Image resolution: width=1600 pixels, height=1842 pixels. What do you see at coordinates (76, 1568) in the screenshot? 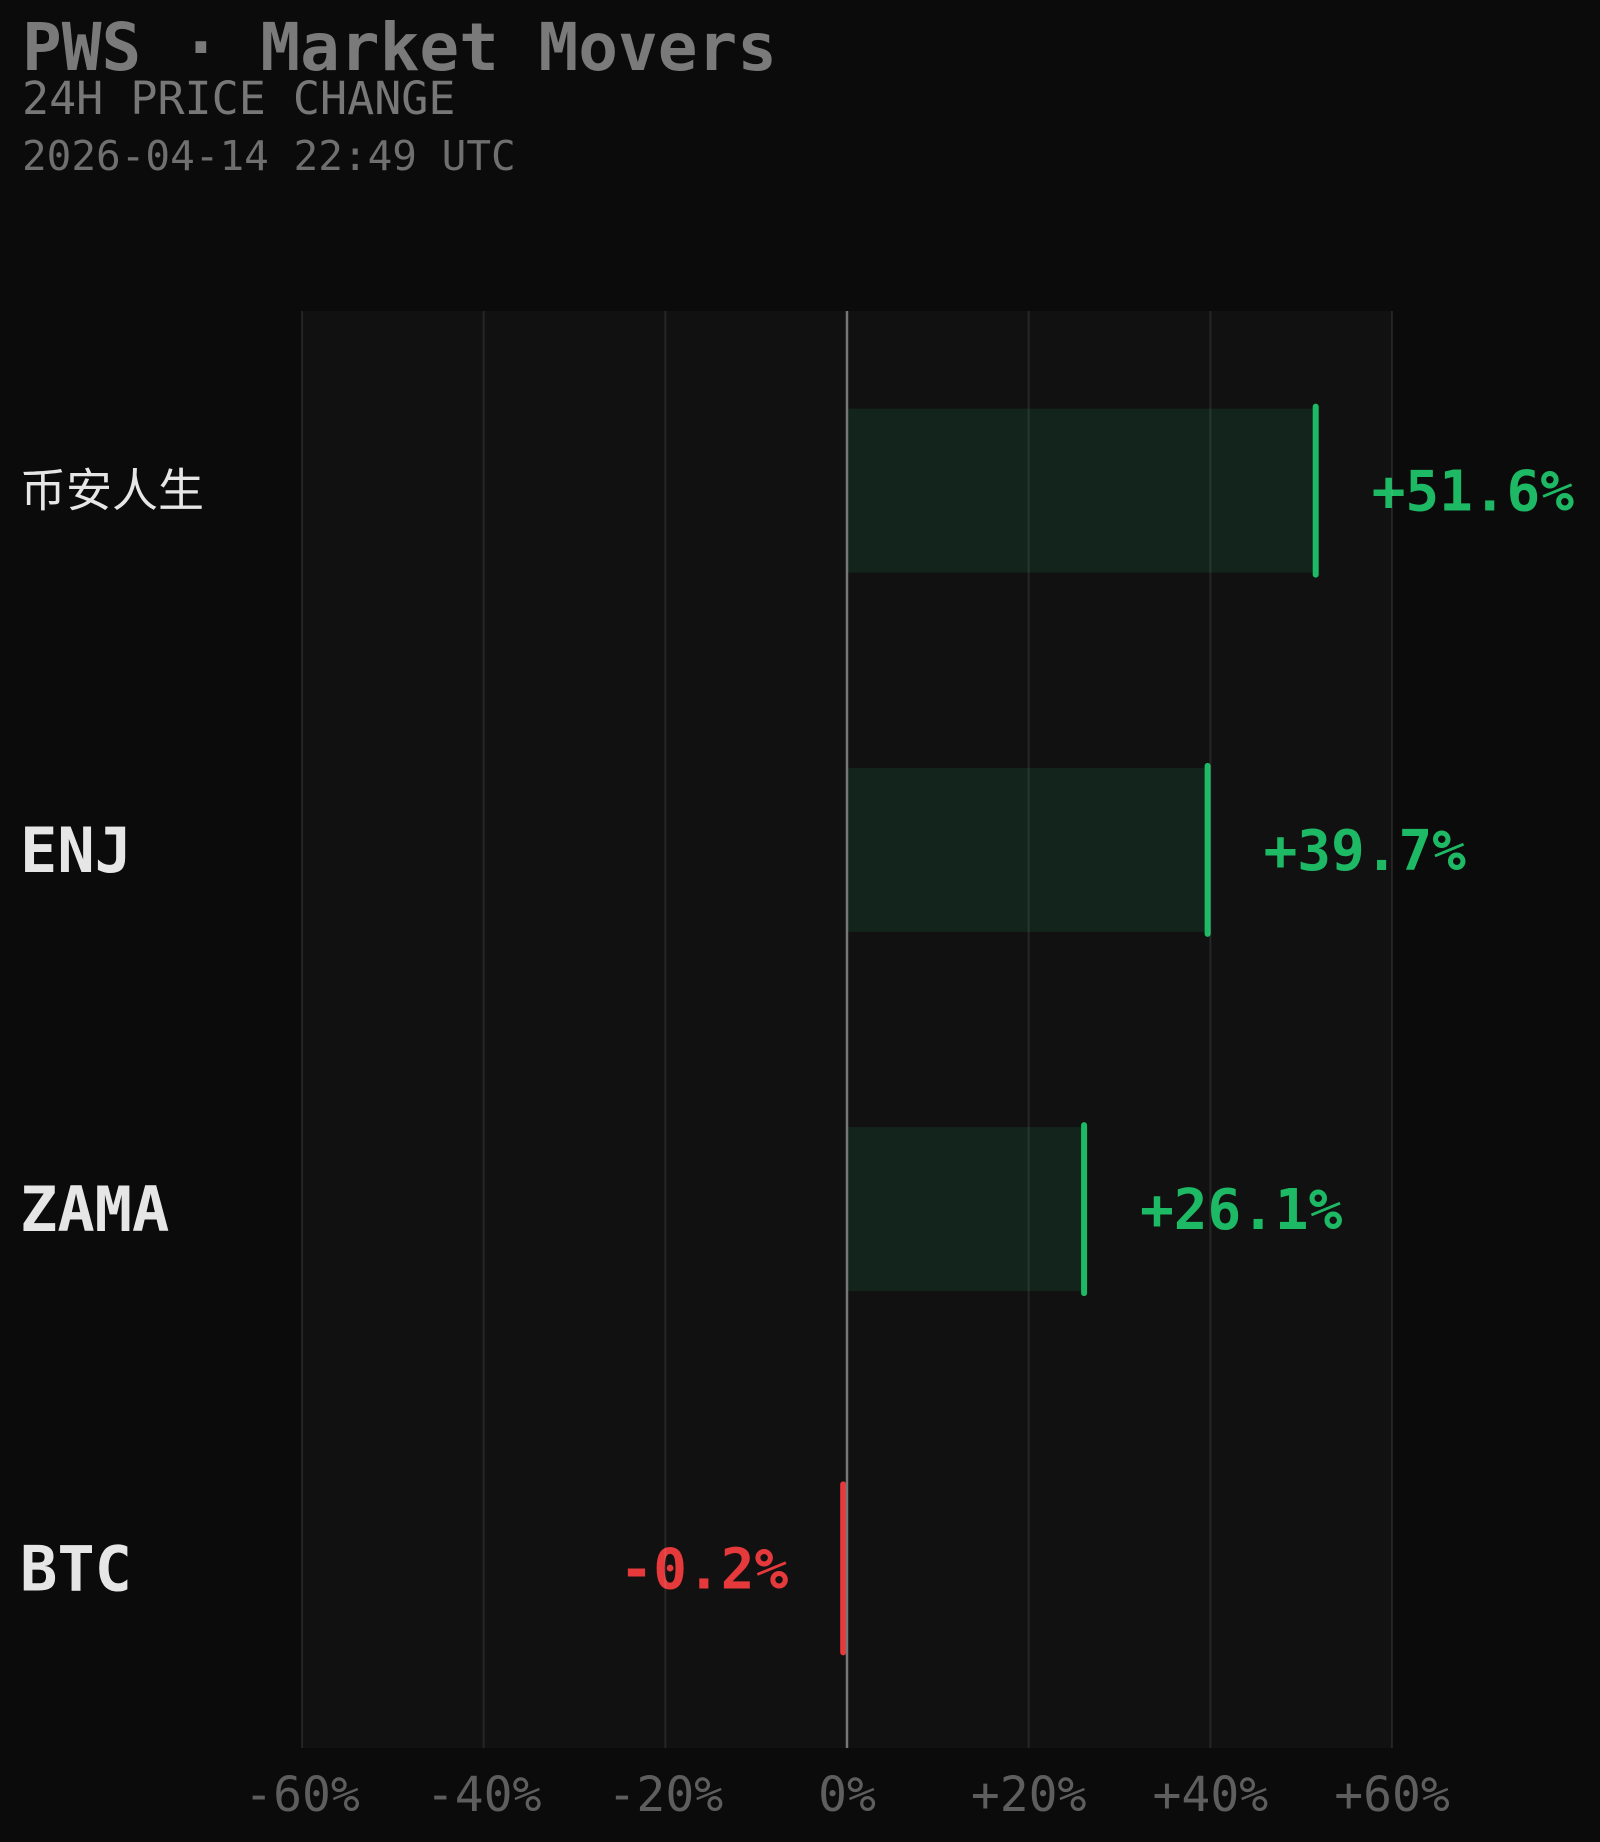
I see `category-label: BTC` at bounding box center [76, 1568].